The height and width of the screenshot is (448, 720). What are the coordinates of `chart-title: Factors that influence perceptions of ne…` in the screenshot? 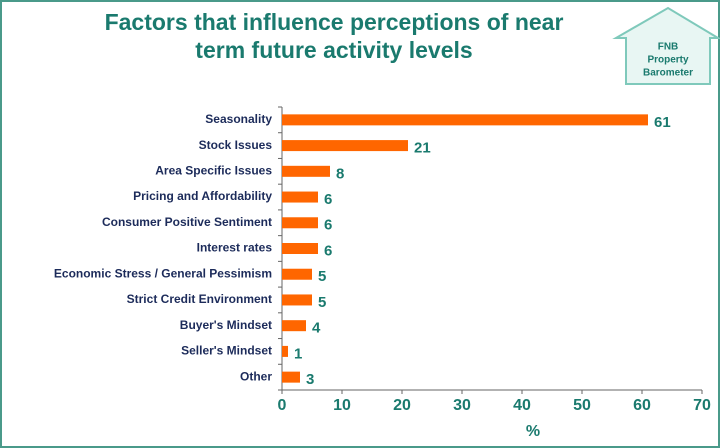 It's located at (334, 22).